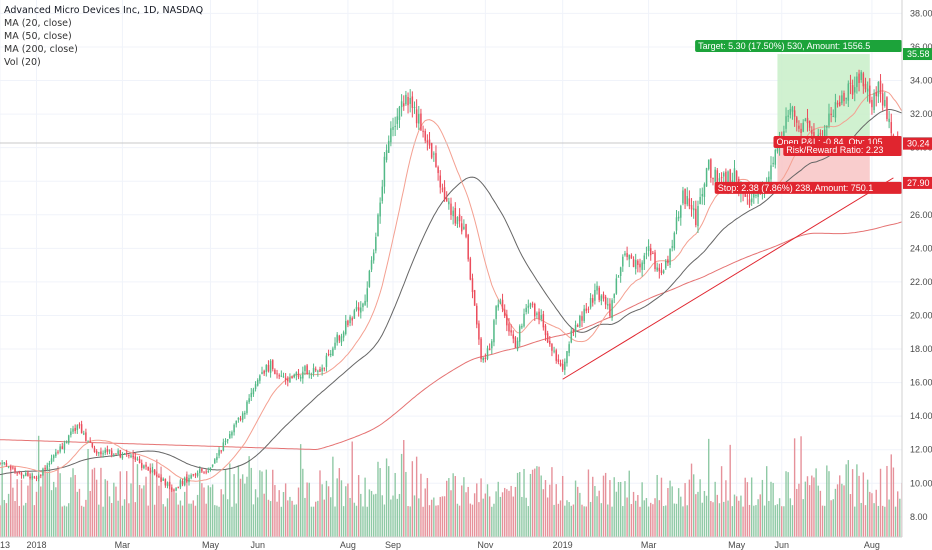  I want to click on stop-label: Stop: 2.38 (7.86%) 238, Amount: 750.1, so click(808, 187).